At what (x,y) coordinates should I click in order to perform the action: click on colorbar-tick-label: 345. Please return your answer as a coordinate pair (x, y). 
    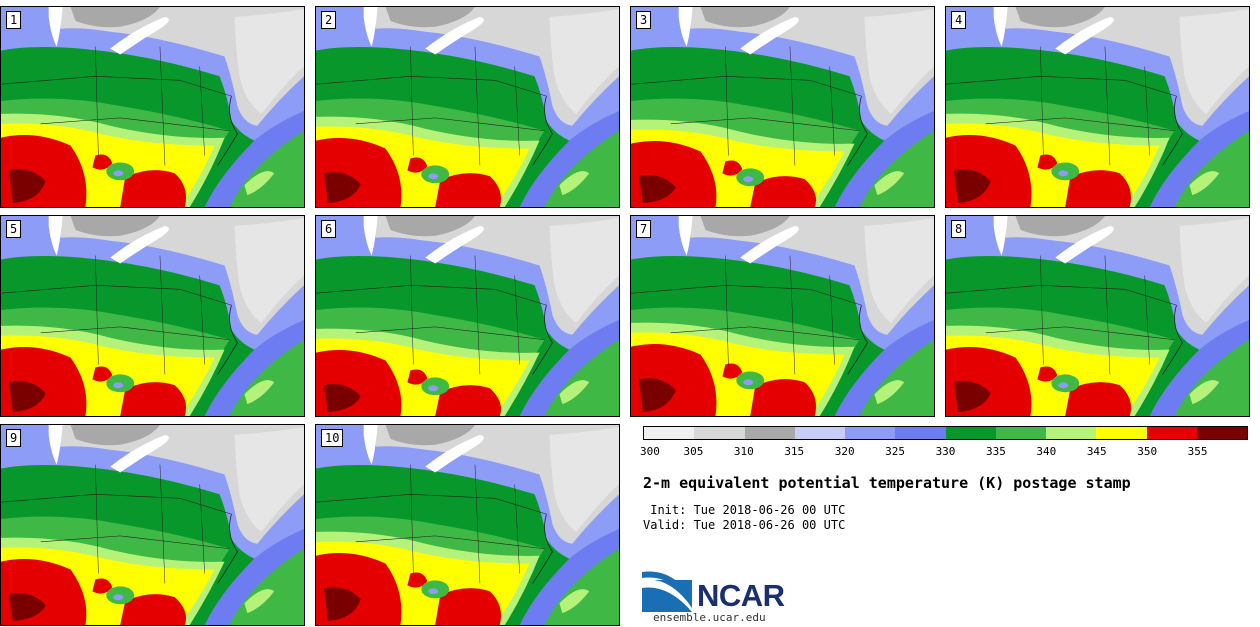
    Looking at the image, I should click on (1096, 451).